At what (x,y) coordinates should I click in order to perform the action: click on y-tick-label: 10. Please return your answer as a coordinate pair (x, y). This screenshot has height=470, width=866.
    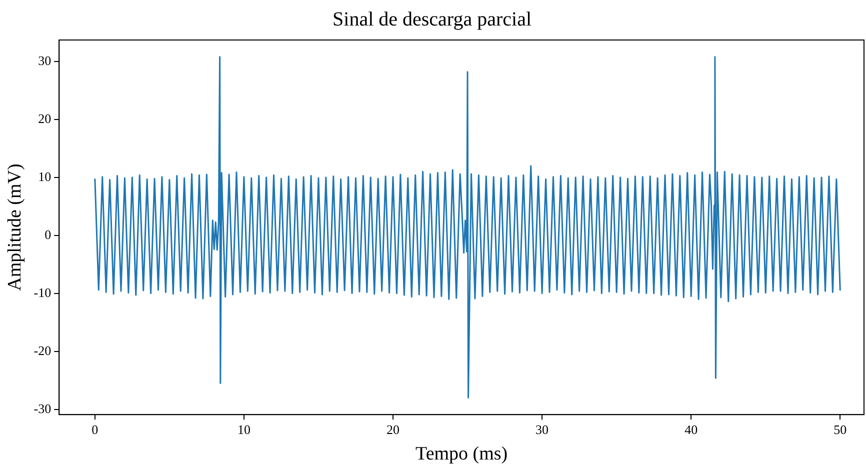
    Looking at the image, I should click on (45, 176).